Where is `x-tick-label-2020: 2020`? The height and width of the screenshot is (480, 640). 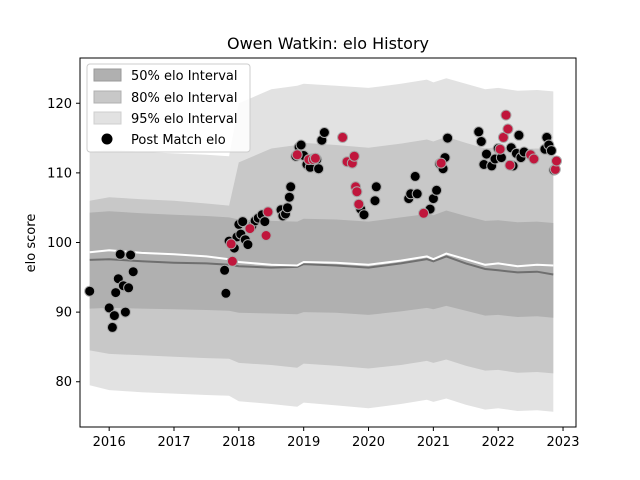 x-tick-label-2020: 2020 is located at coordinates (368, 442).